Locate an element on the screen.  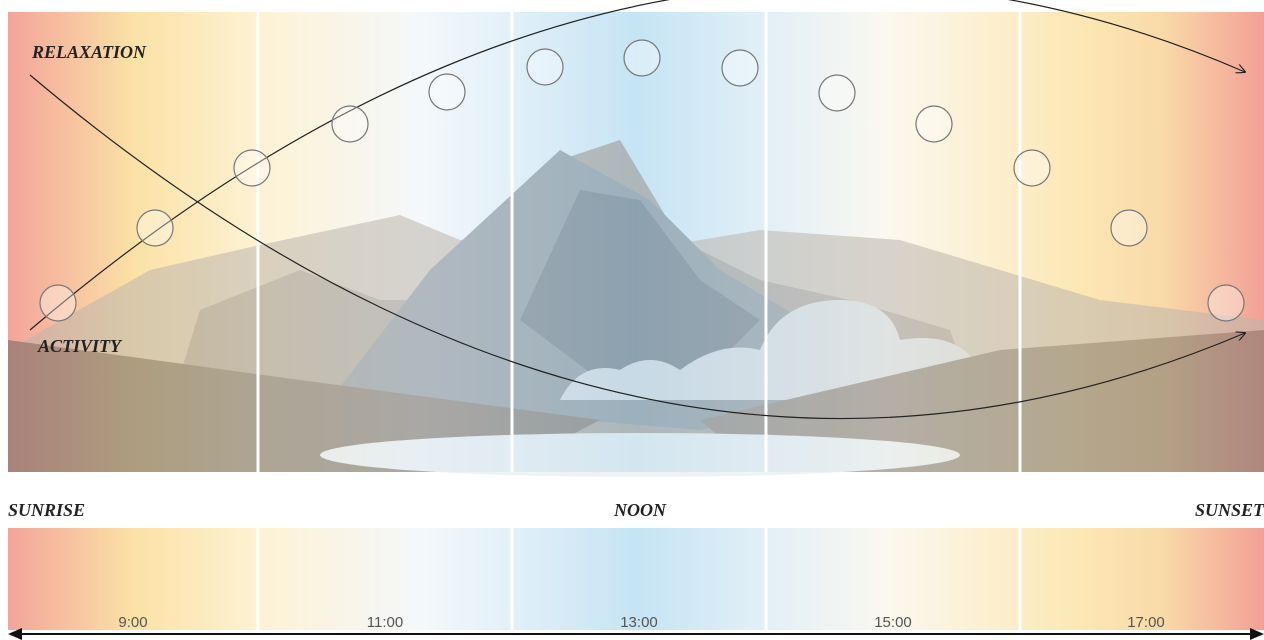
sunrise-label: SUNRISE is located at coordinates (46, 510).